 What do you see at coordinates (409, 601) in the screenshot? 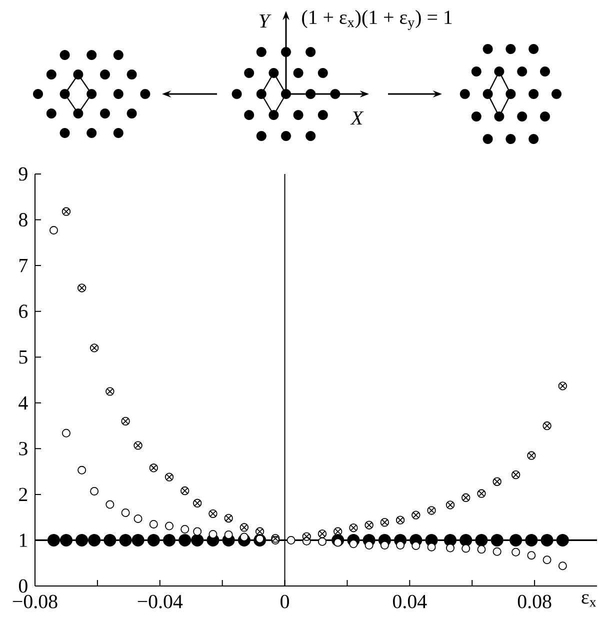
I see `x-tick-label: 0.04` at bounding box center [409, 601].